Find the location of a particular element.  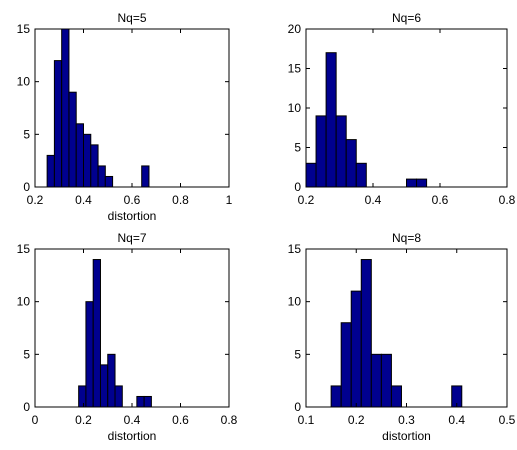

subplot-title: Nq=5 is located at coordinates (131, 18).